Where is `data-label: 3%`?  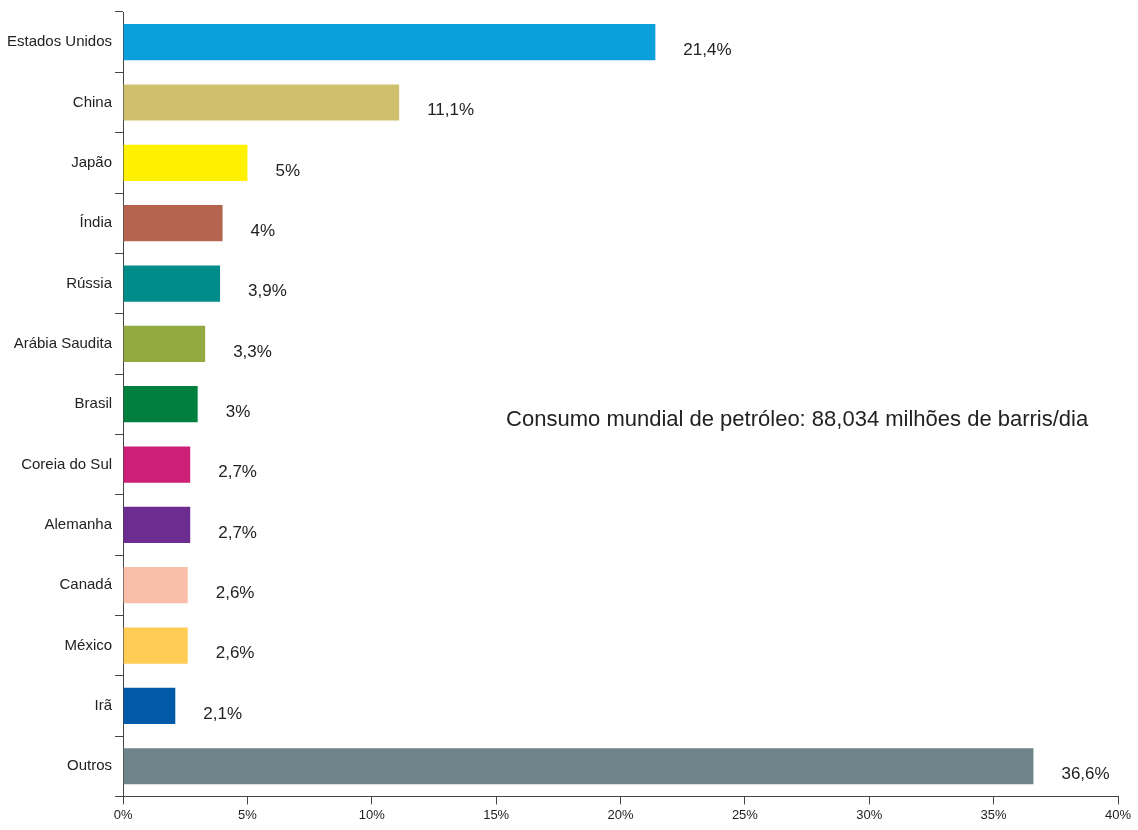
data-label: 3% is located at coordinates (238, 411).